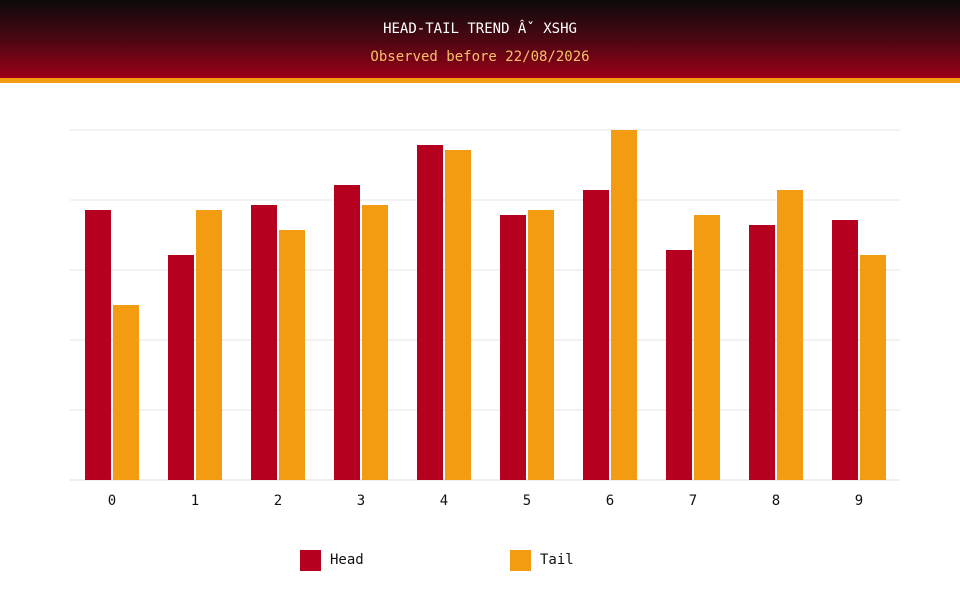 The height and width of the screenshot is (610, 960). I want to click on x-tick-label: 8, so click(776, 501).